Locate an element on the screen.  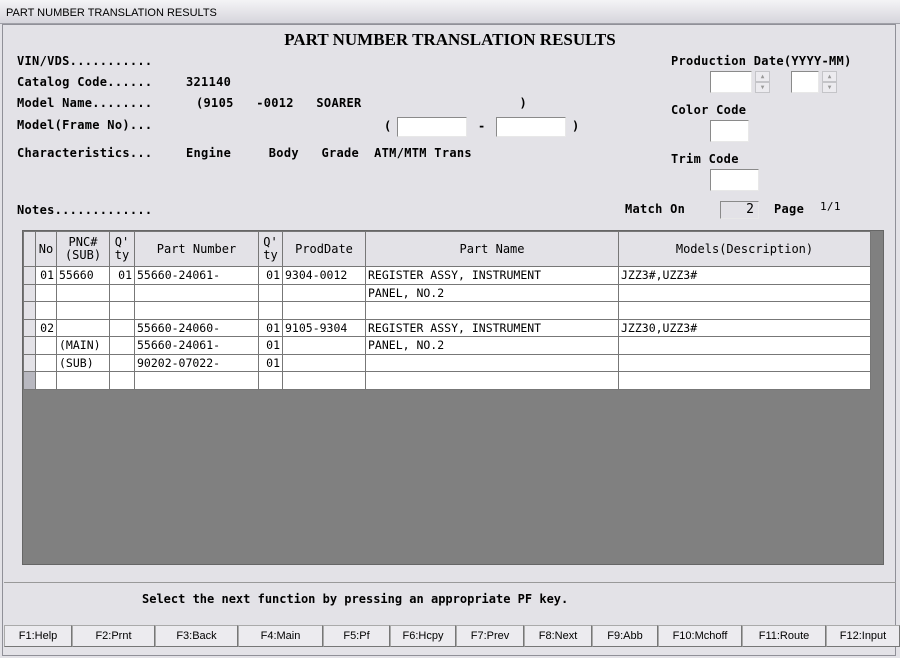
characteristics-columns: Engine Body Grade ATM/MTM Trans is located at coordinates (329, 153).